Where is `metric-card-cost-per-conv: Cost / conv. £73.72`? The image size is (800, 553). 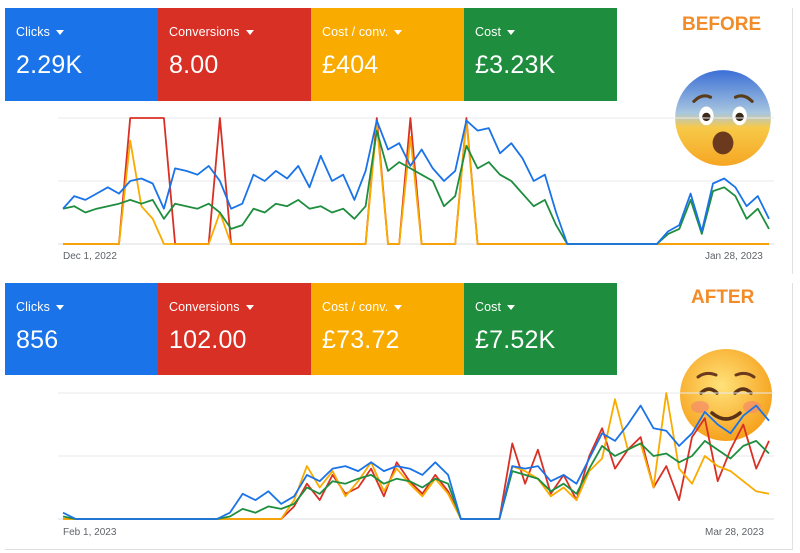
metric-card-cost-per-conv: Cost / conv. £73.72 is located at coordinates (387, 329).